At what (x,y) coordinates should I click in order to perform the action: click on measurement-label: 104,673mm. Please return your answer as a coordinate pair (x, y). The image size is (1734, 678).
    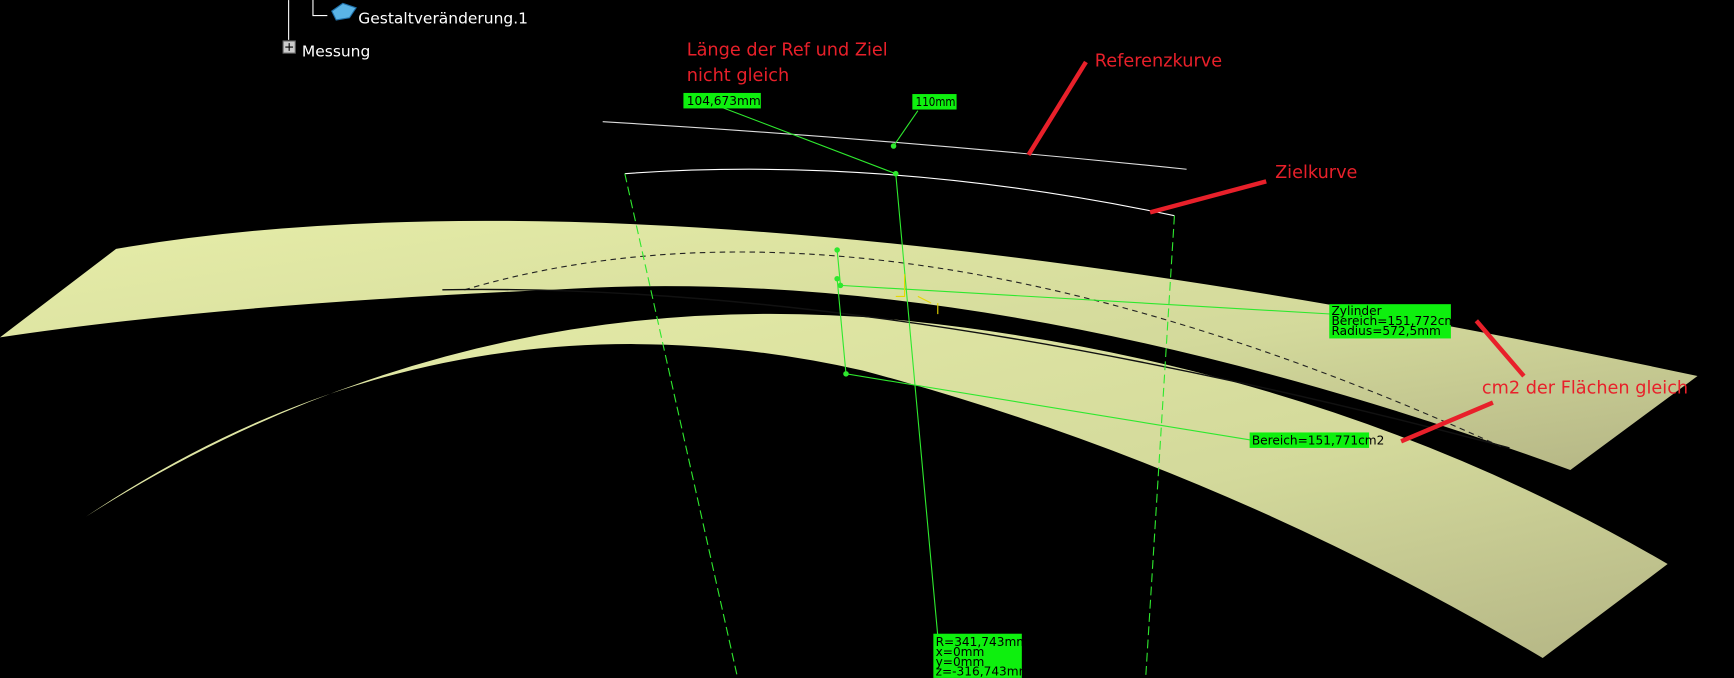
    Looking at the image, I should click on (724, 101).